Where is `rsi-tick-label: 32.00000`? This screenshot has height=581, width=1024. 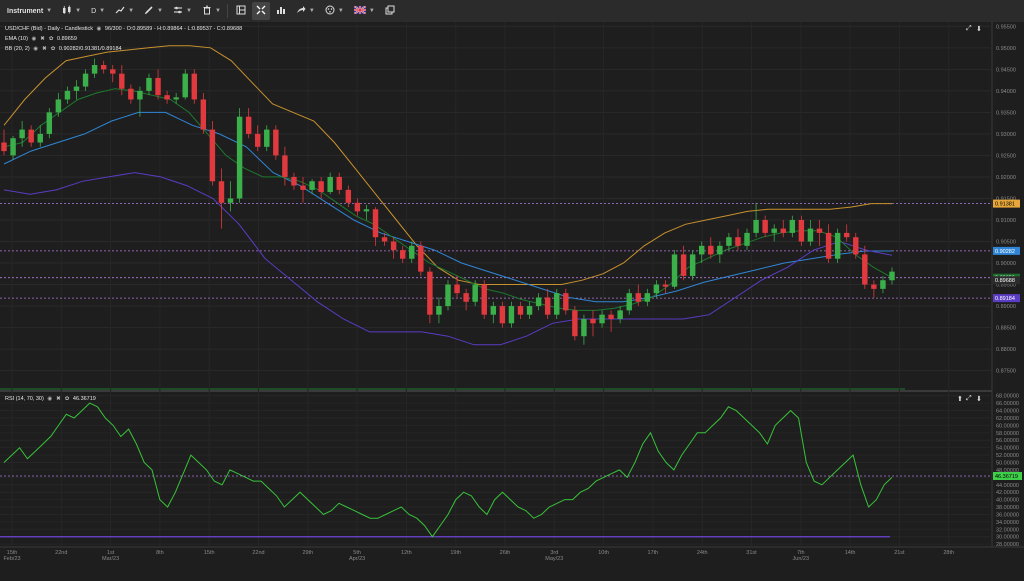 rsi-tick-label: 32.00000 is located at coordinates (1007, 530).